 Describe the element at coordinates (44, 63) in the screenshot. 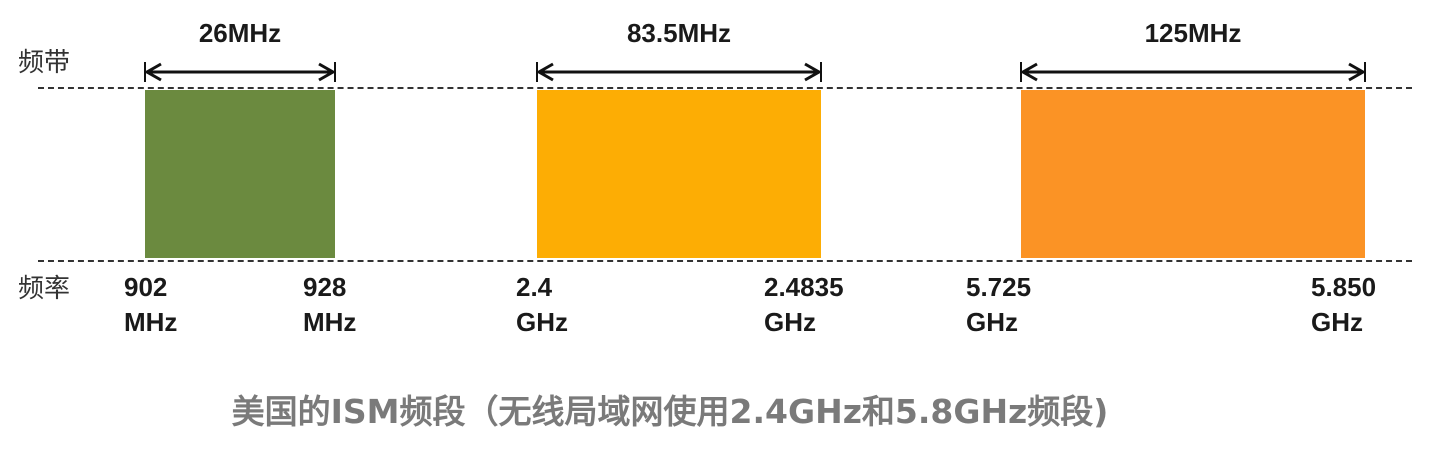

I see `band-row-label: 频带` at that location.